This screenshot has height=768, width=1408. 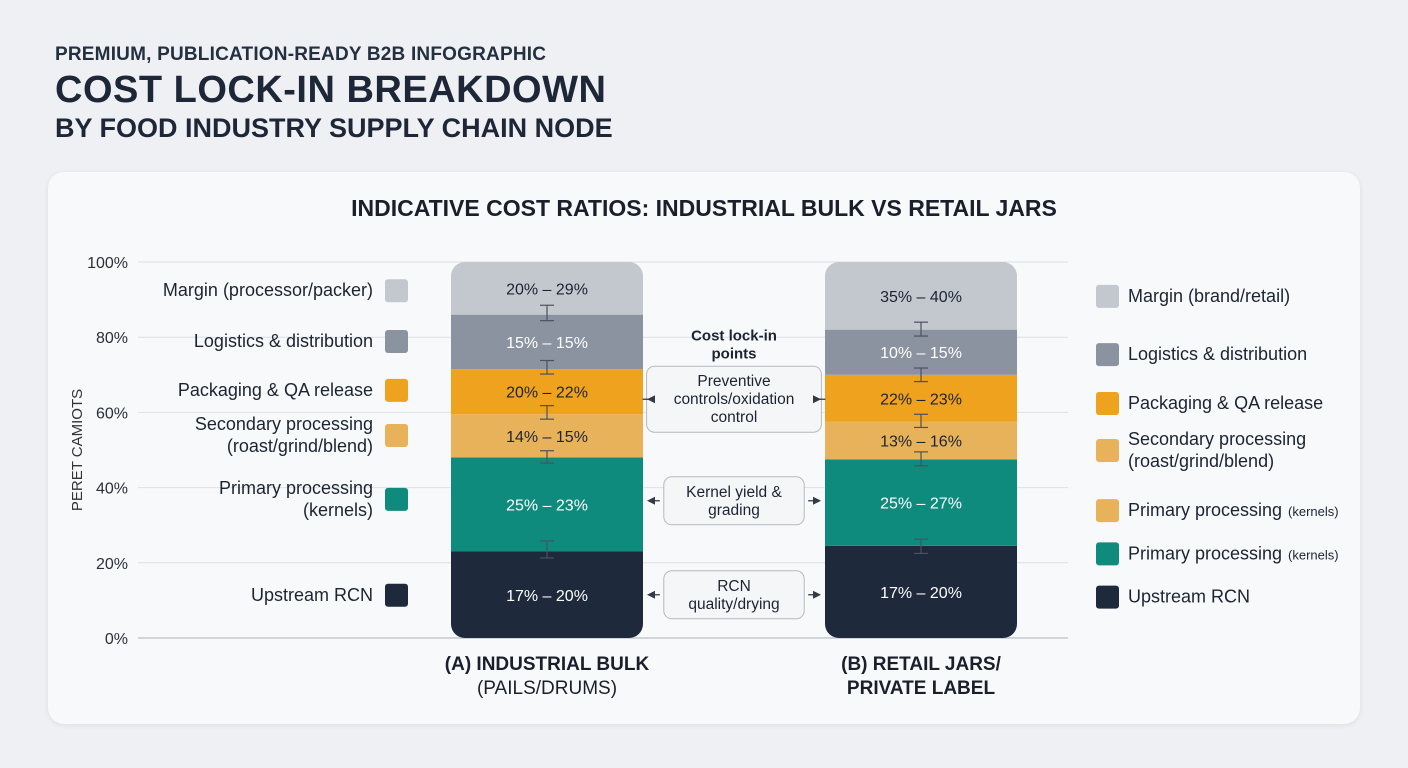 I want to click on annotation-text: Preventive, so click(x=733, y=381).